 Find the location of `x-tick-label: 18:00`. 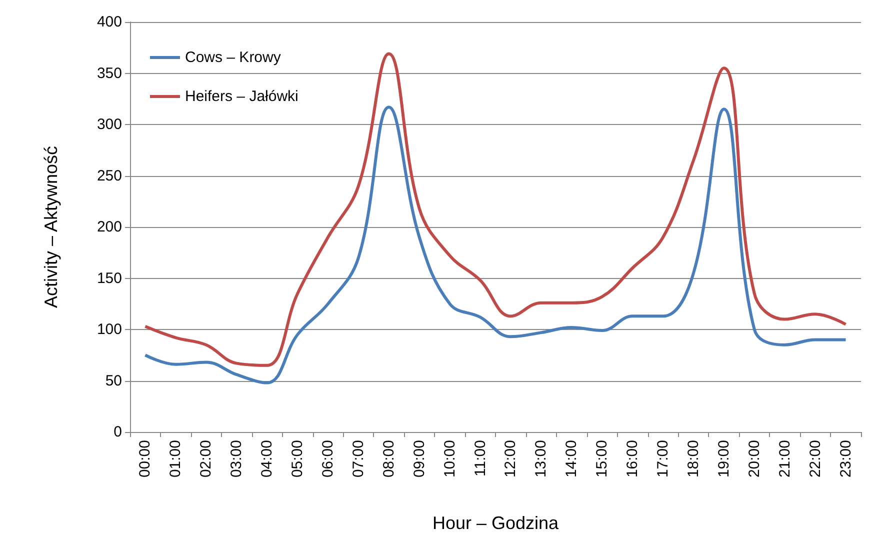

x-tick-label: 18:00 is located at coordinates (693, 459).